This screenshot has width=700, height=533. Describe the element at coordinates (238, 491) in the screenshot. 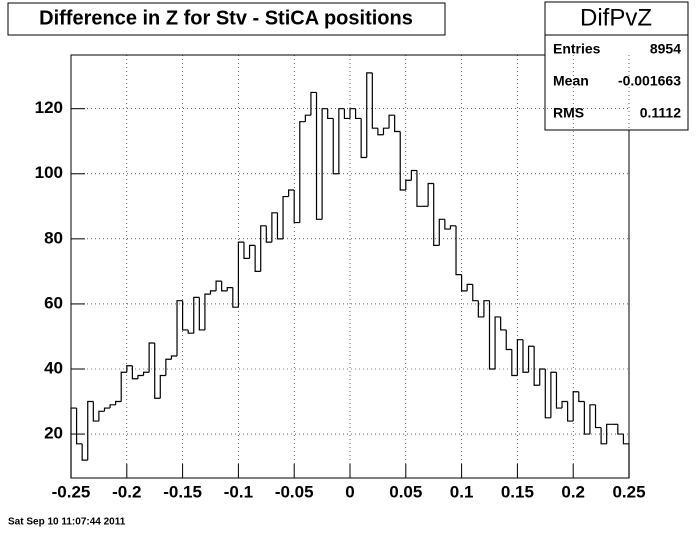

I see `x-tick-label: -0.1` at that location.